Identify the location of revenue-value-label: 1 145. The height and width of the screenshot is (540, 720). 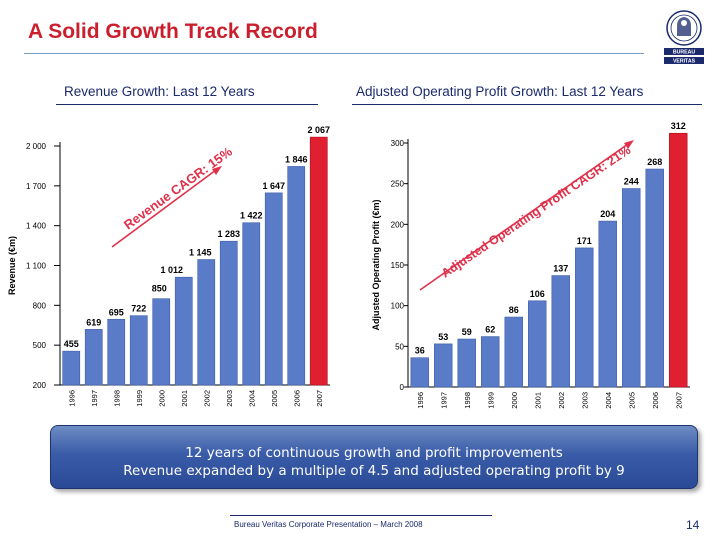
(200, 253).